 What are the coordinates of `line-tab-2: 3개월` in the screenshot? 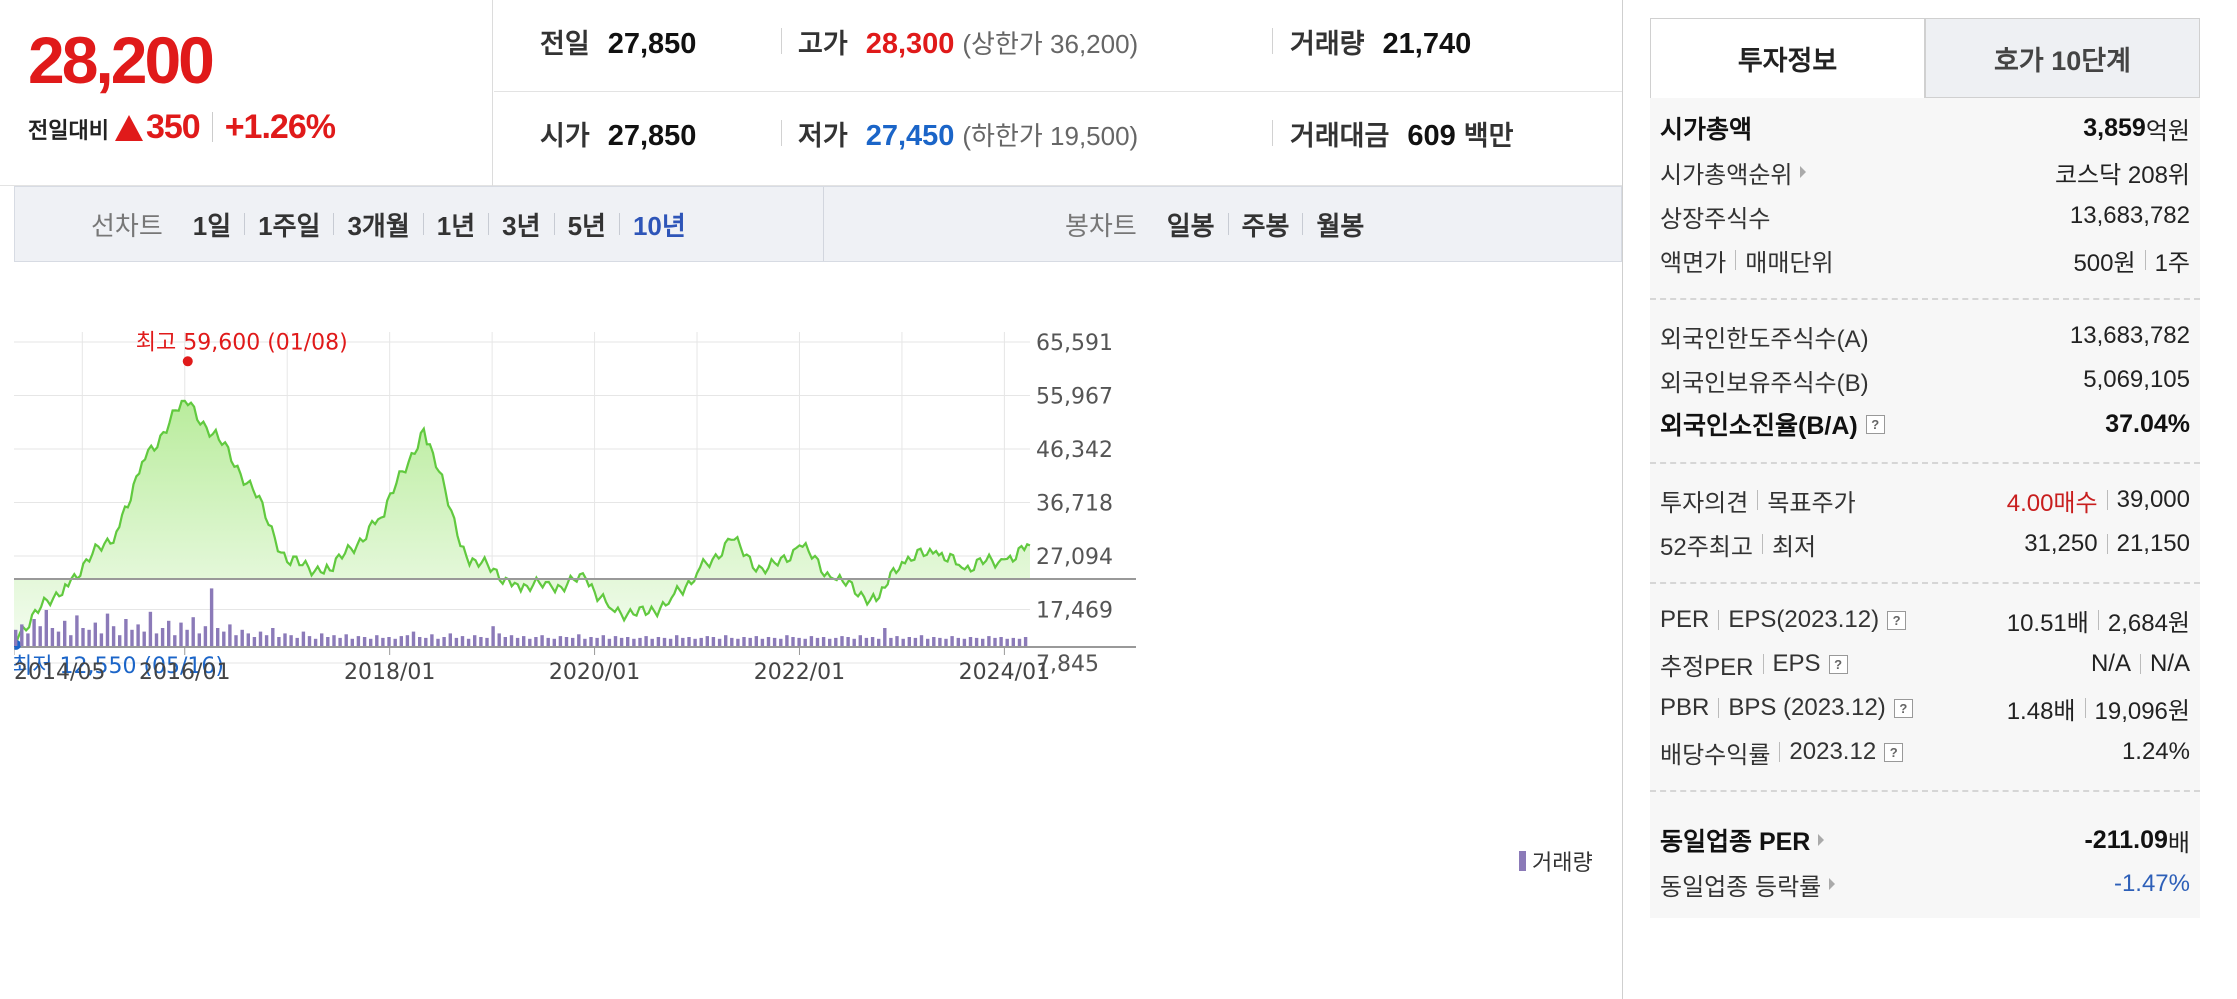 It's located at (378, 225).